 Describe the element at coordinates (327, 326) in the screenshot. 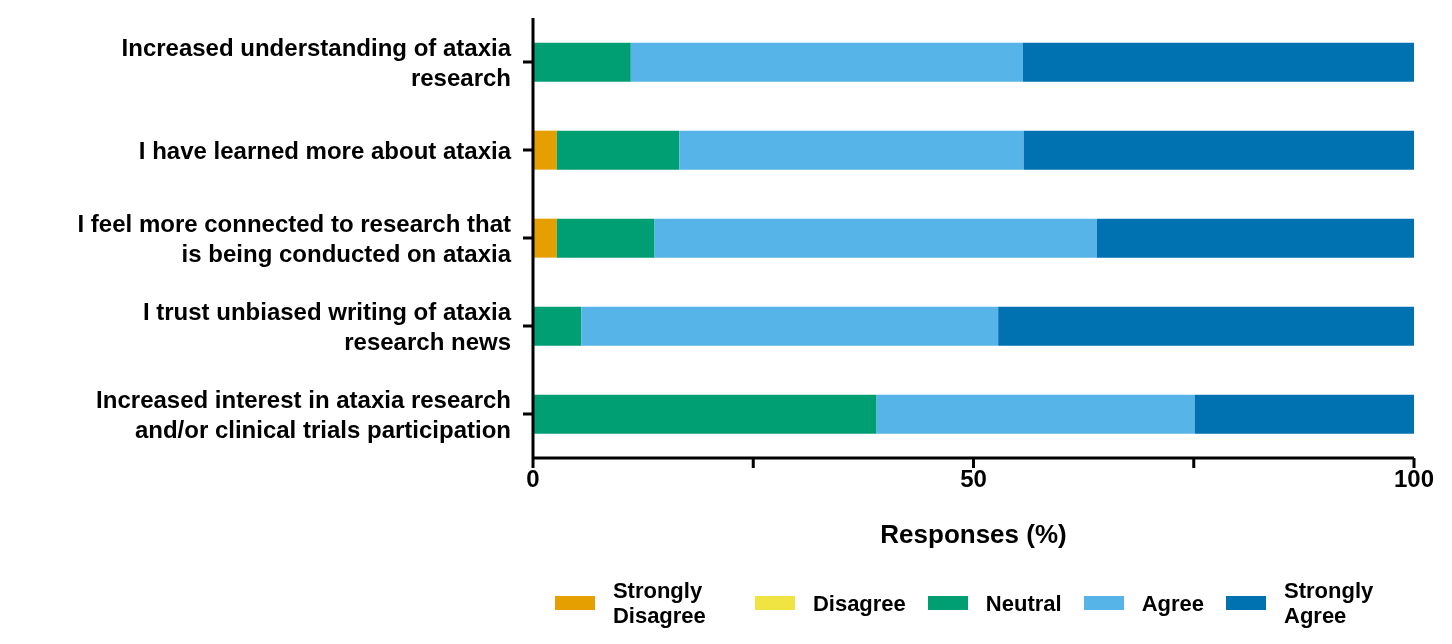

I see `y-tick-label: I trust unbiased writing of ataxia research news` at that location.